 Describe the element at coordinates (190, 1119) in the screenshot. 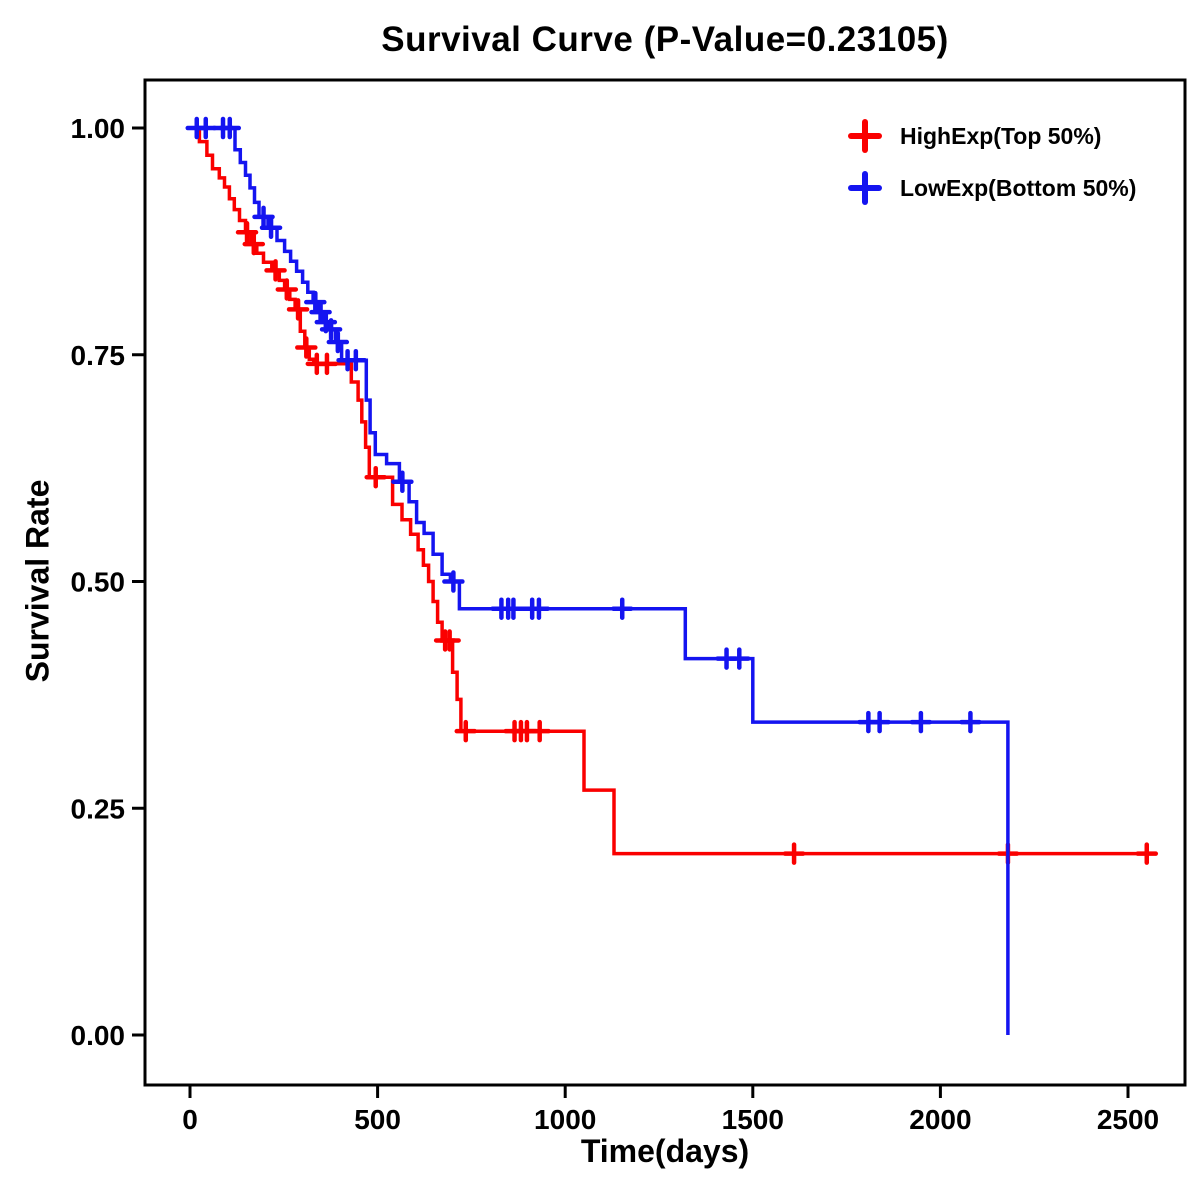

I see `svg-text: 0` at that location.